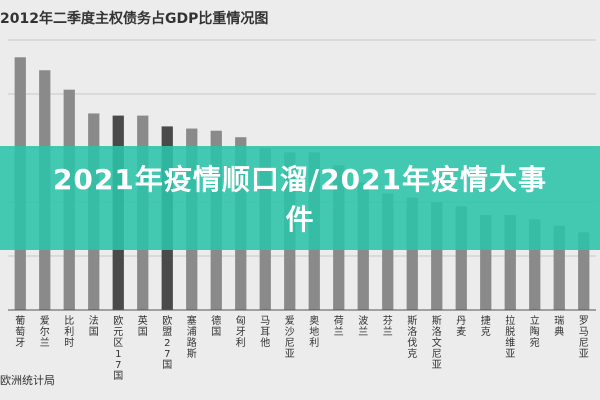  What do you see at coordinates (265, 332) in the screenshot?
I see `category-label: 马耳他` at bounding box center [265, 332].